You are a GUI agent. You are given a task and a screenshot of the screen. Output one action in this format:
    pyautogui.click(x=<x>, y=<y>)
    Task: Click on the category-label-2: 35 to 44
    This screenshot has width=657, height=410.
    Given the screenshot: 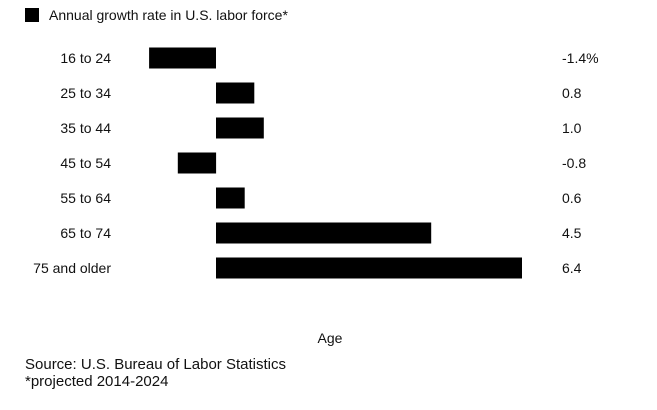 What is the action you would take?
    pyautogui.click(x=85, y=128)
    